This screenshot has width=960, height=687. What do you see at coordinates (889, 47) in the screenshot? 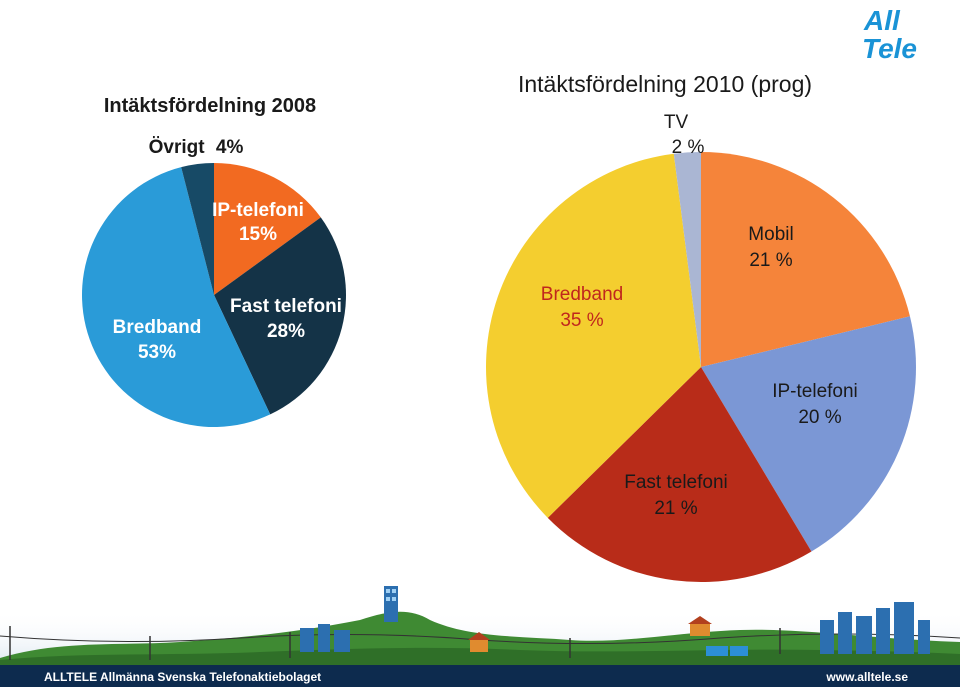
I see `logo-text-line2: Tele` at bounding box center [889, 47].